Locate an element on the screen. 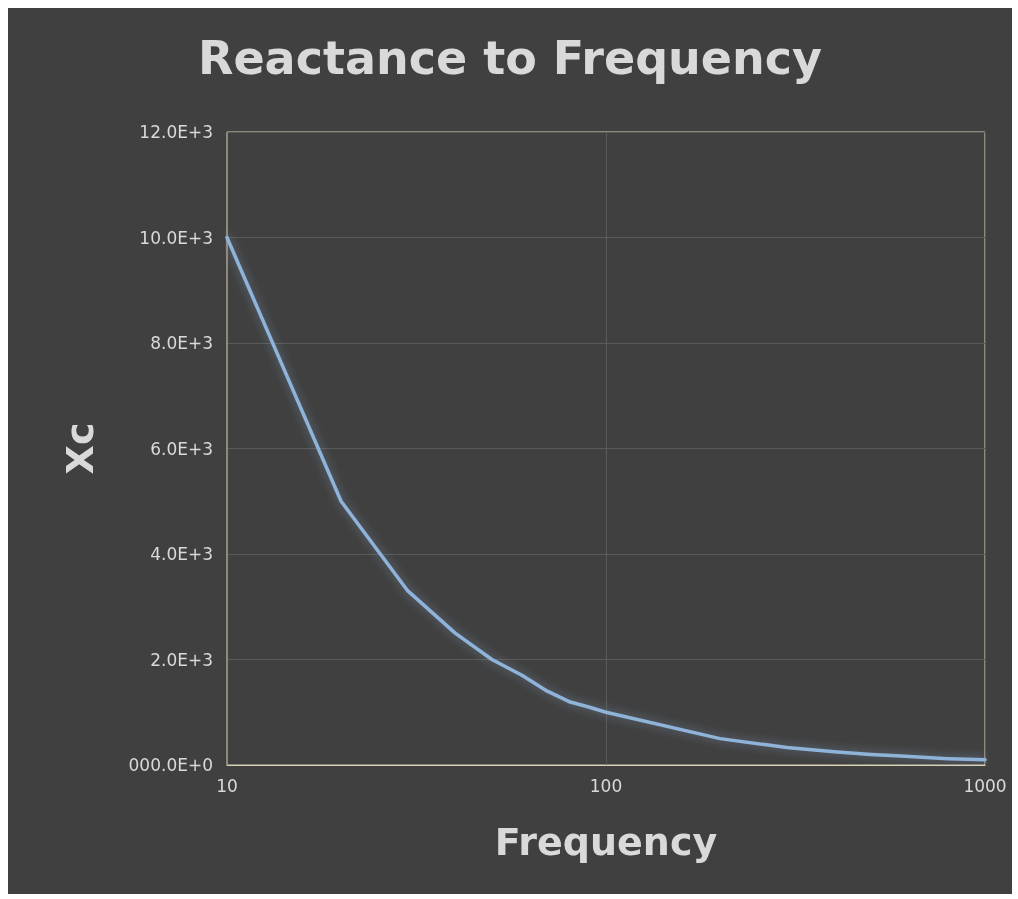  y-axis-title: Xc is located at coordinates (80, 448).